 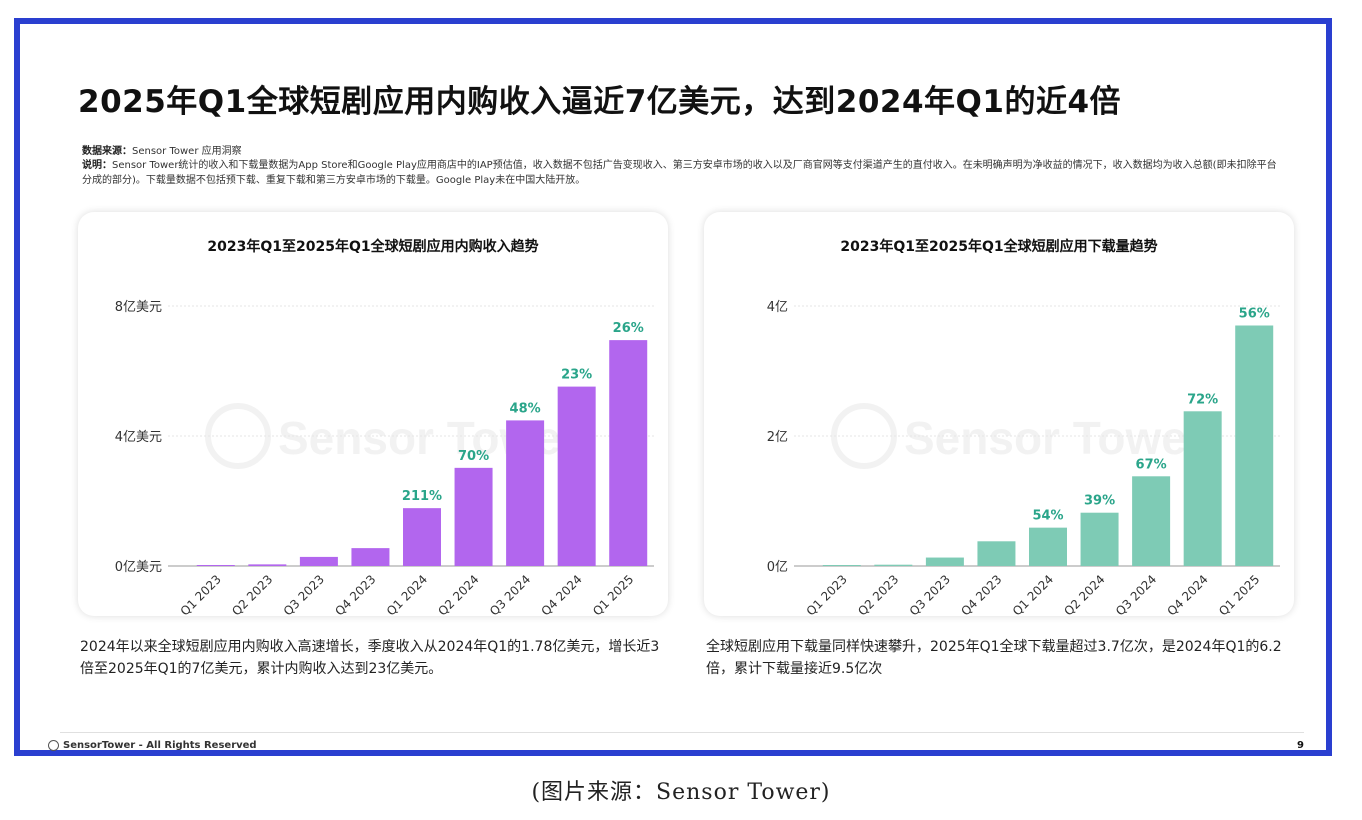 What do you see at coordinates (1054, 438) in the screenshot?
I see `watermark-text: Sensor Tower` at bounding box center [1054, 438].